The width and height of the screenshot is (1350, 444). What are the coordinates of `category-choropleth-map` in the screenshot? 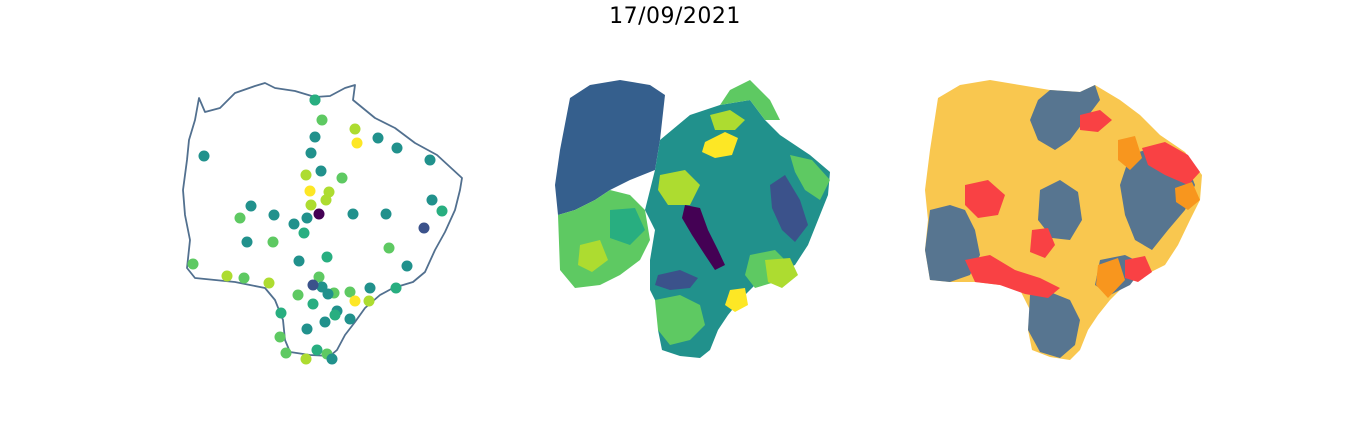 It's located at (1063, 220).